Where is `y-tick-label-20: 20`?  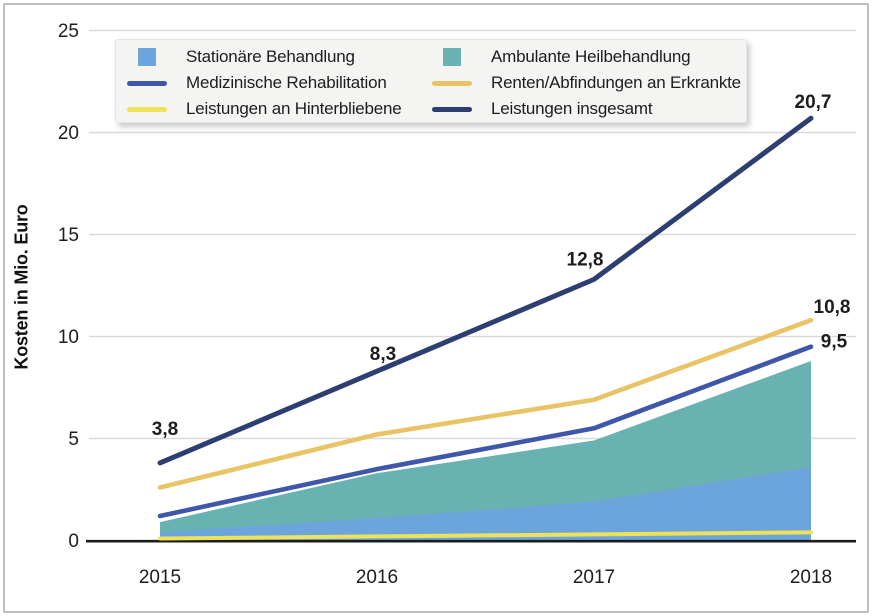
y-tick-label-20: 20 is located at coordinates (68, 133).